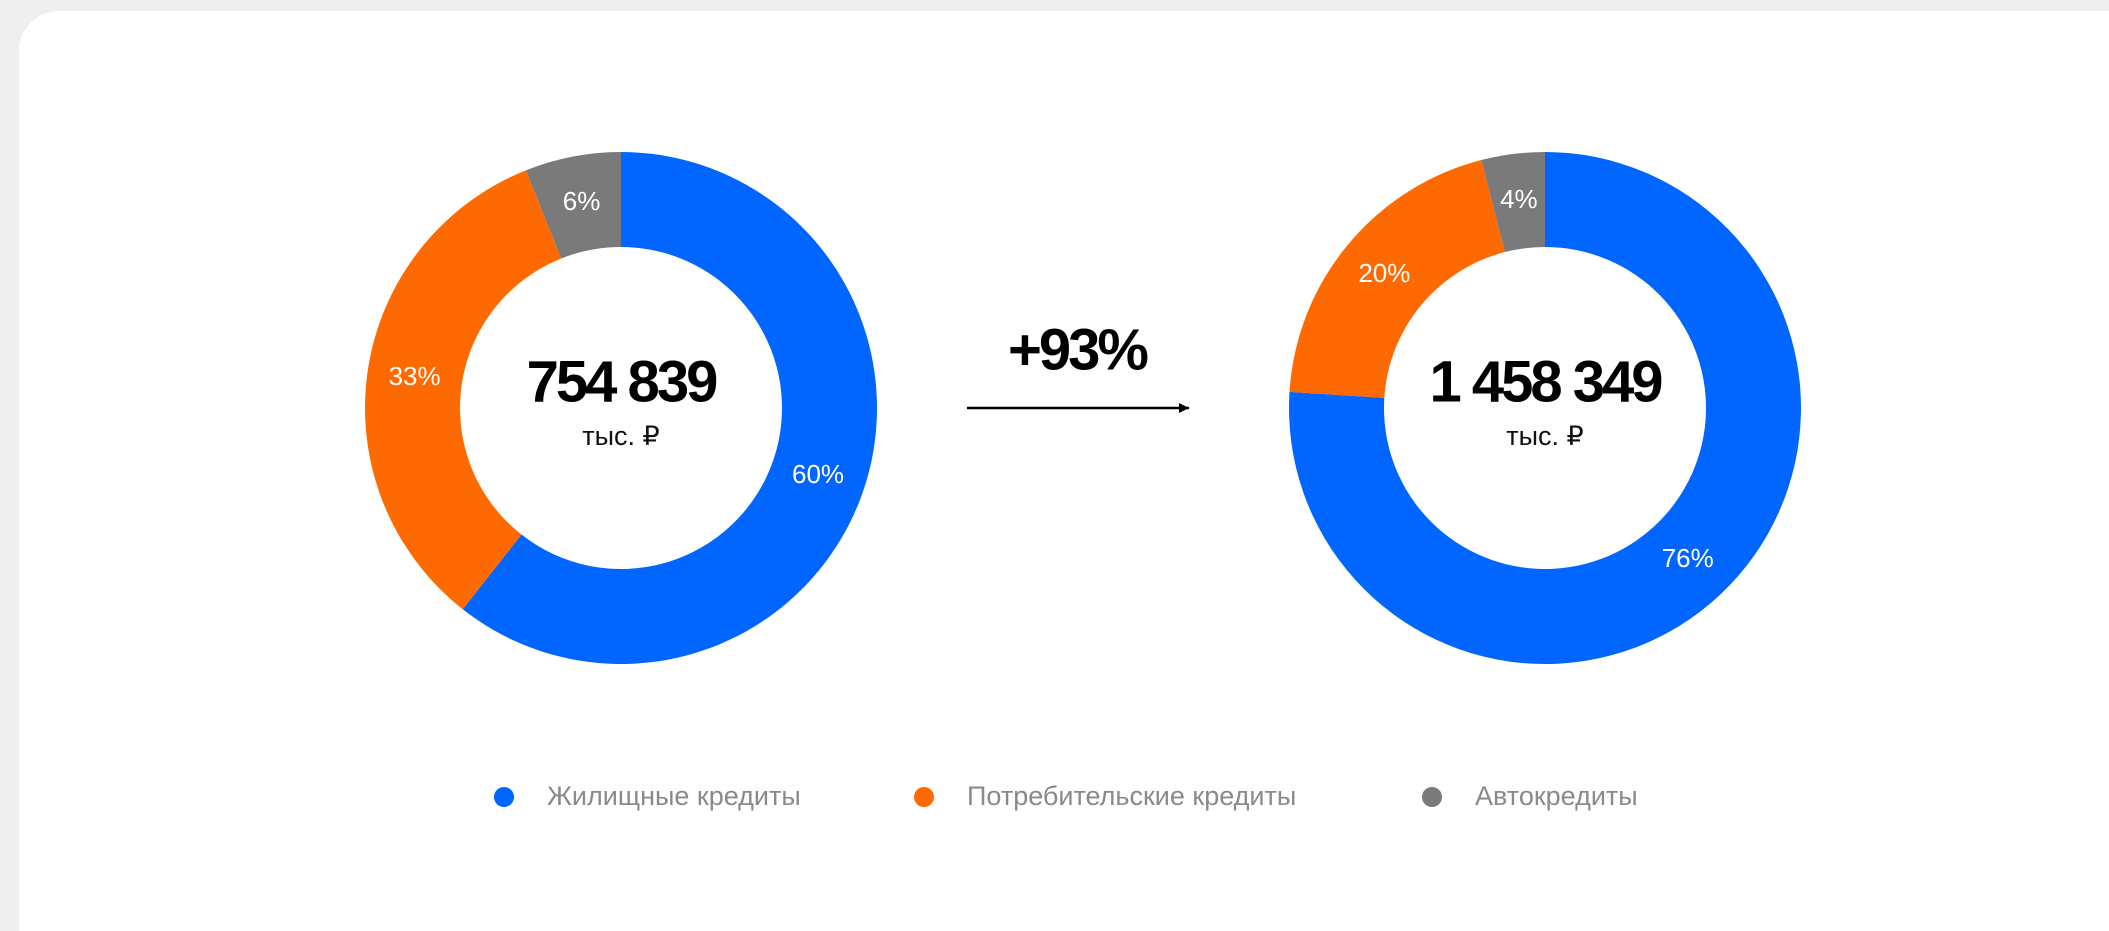  Describe the element at coordinates (1384, 273) in the screenshot. I see `value-label: 20%` at that location.